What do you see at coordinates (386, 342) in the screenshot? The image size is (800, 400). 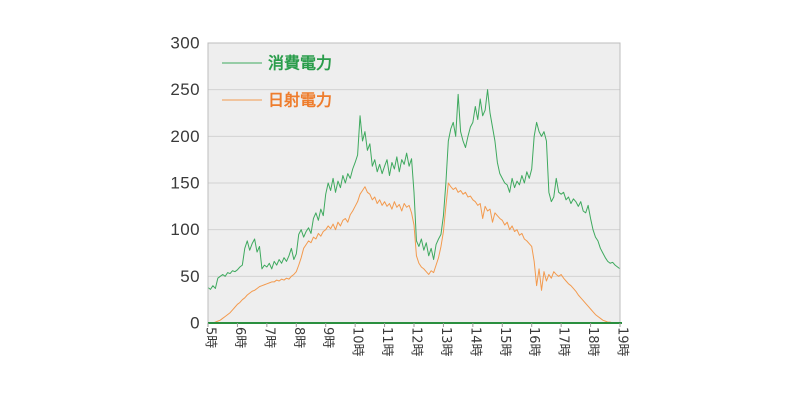 I see `x-tick-label: 11時` at bounding box center [386, 342].